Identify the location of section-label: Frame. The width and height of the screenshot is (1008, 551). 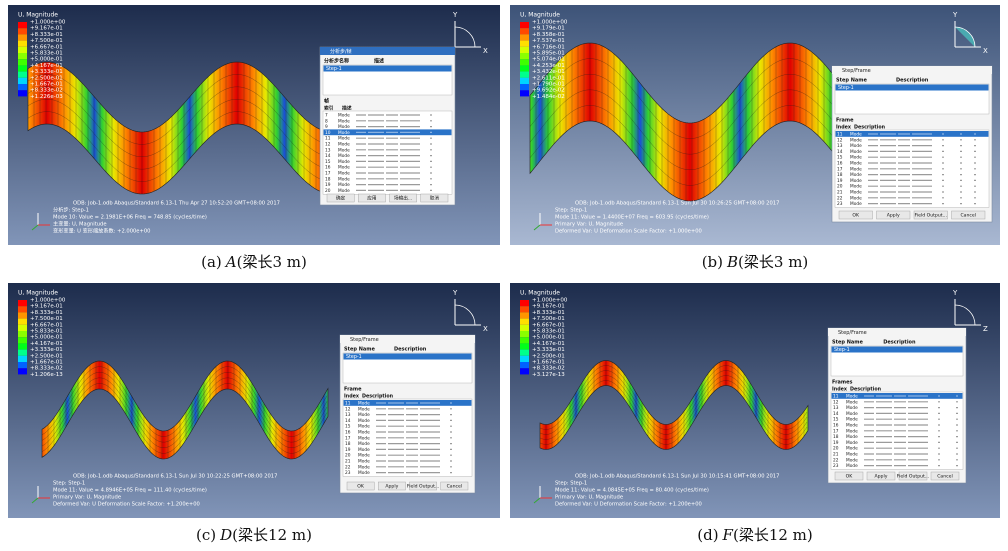
(845, 121).